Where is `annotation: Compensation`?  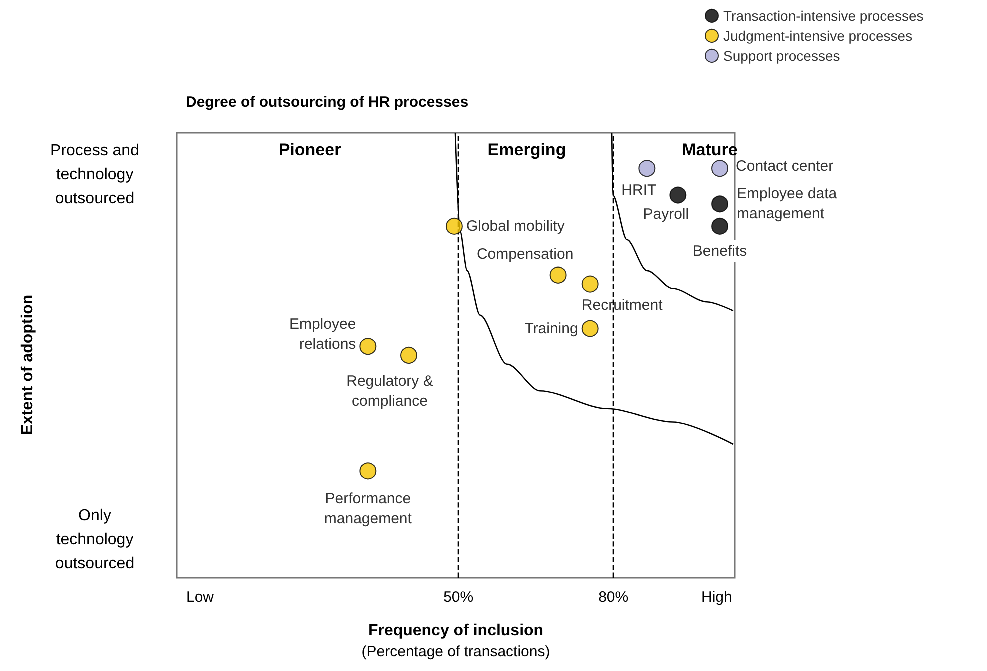 annotation: Compensation is located at coordinates (525, 254).